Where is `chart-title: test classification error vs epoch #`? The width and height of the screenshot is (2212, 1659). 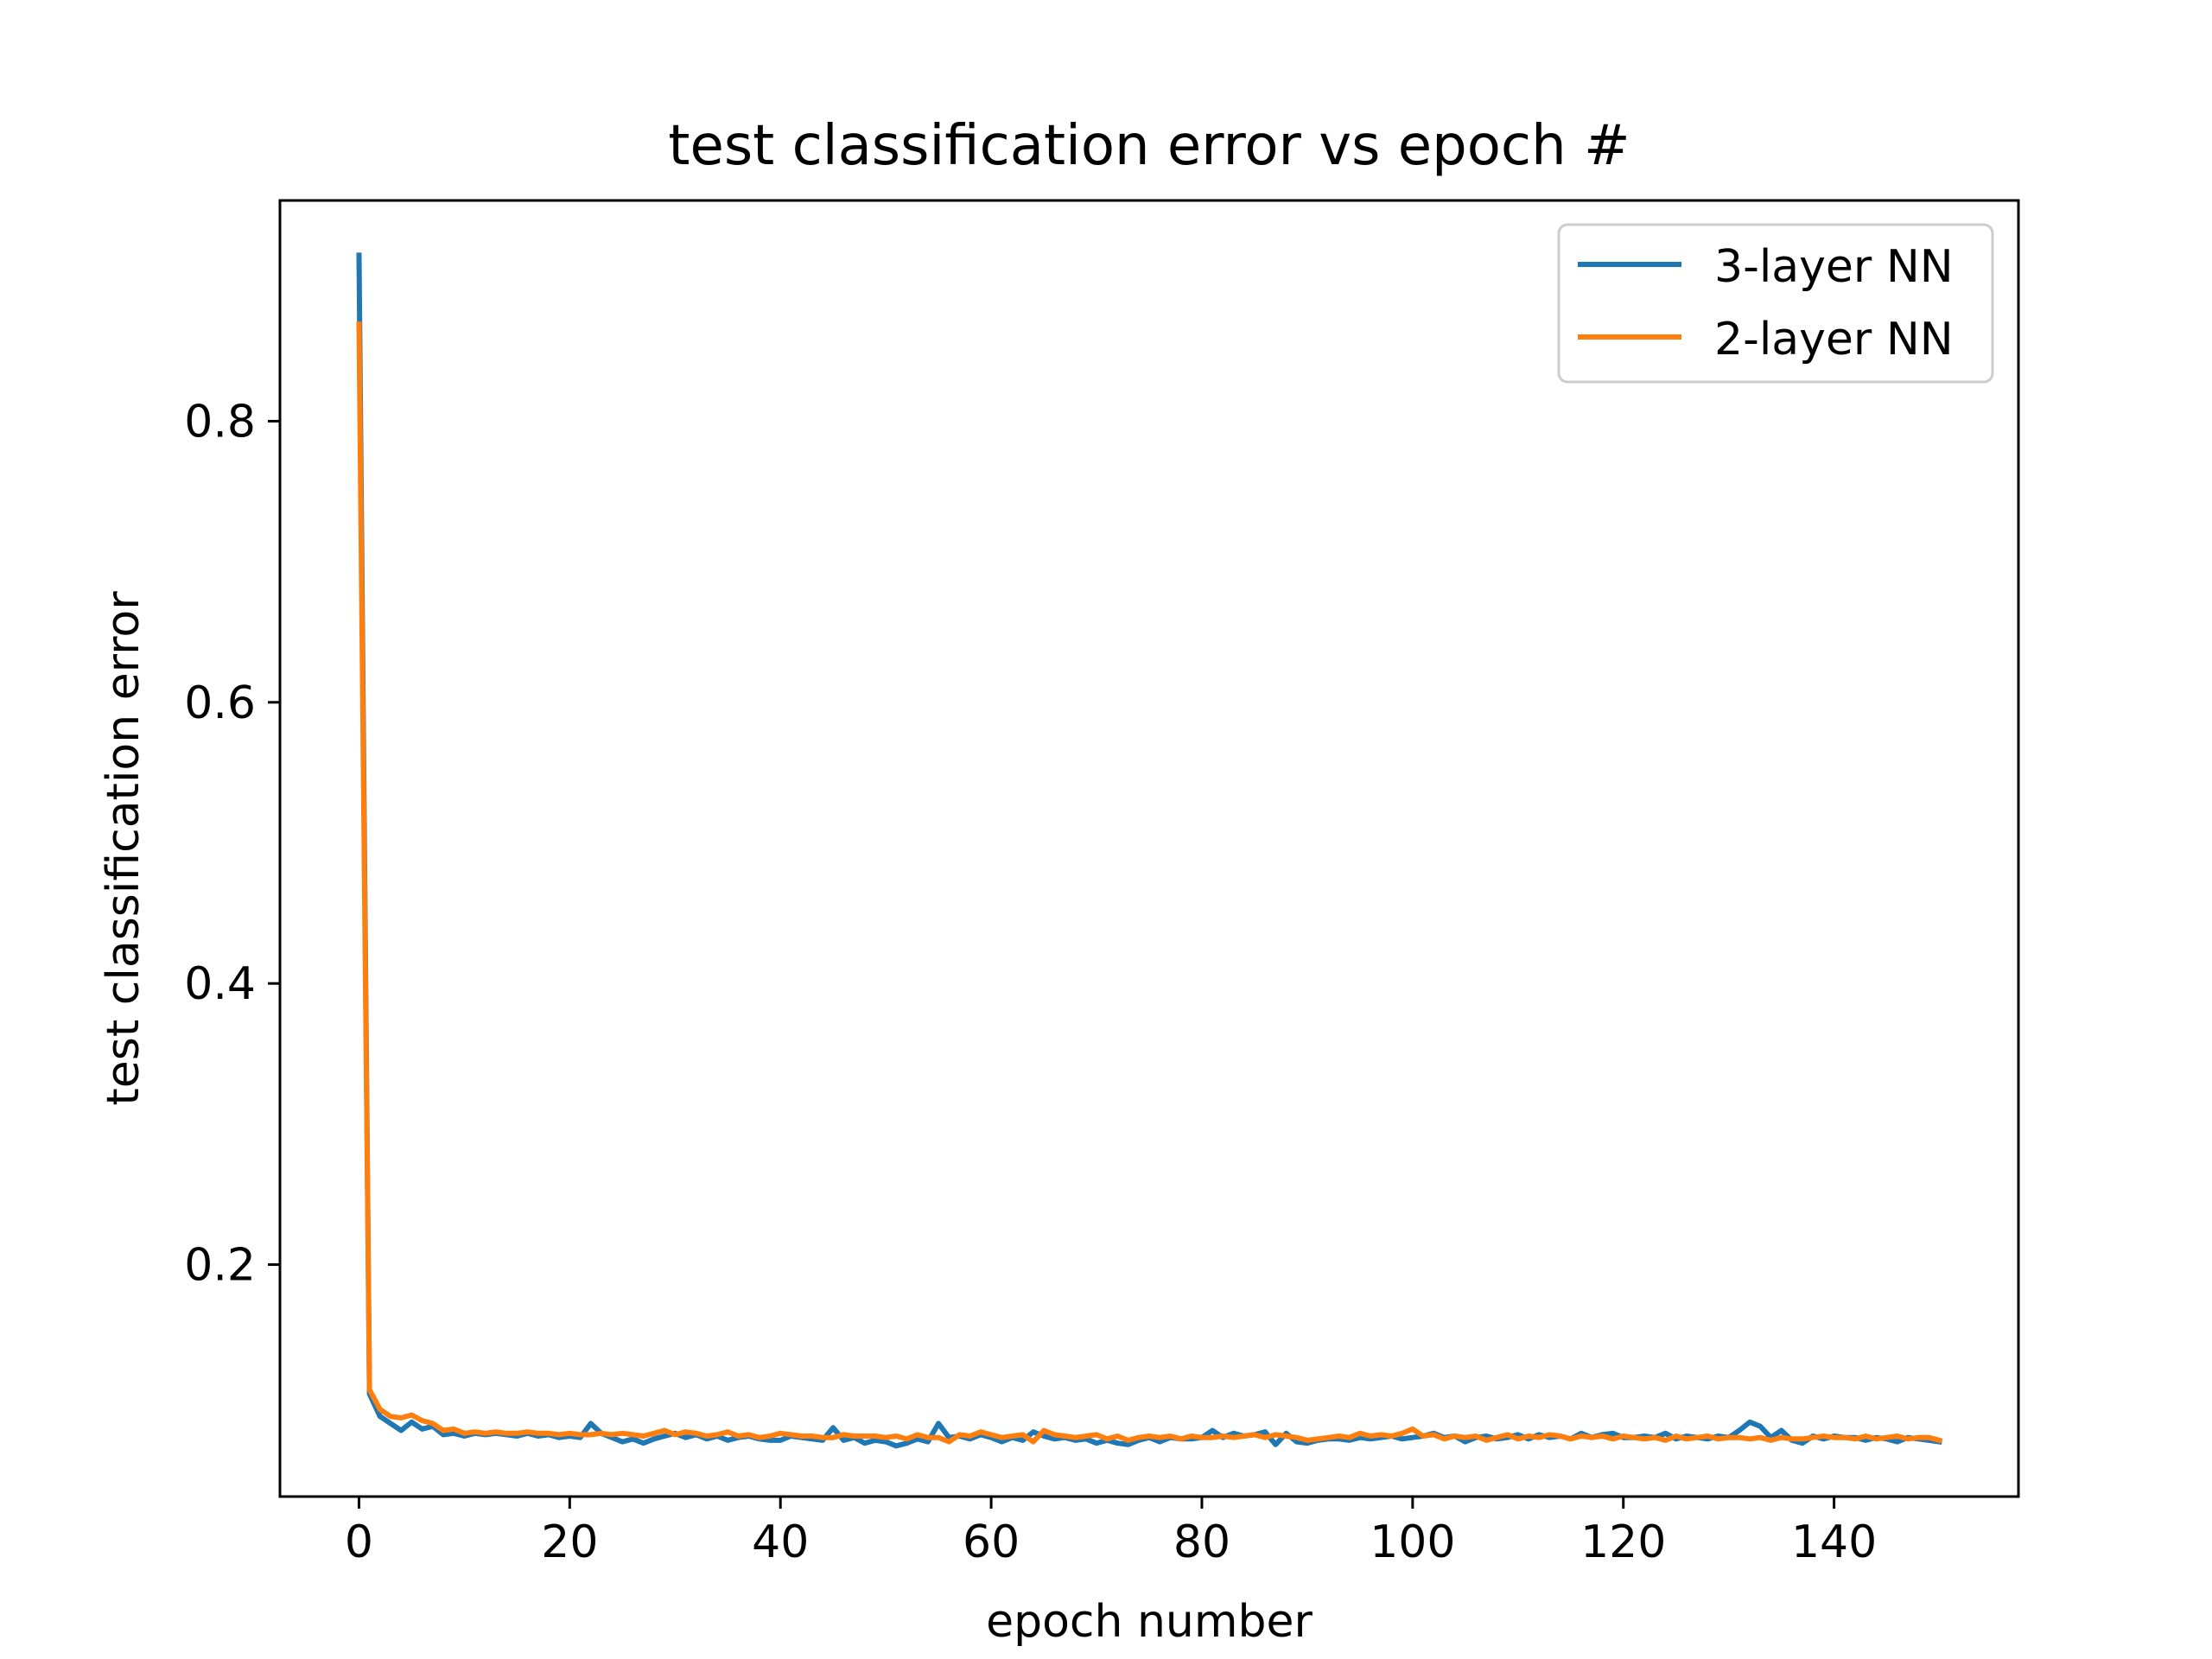 chart-title: test classification error vs epoch # is located at coordinates (1149, 146).